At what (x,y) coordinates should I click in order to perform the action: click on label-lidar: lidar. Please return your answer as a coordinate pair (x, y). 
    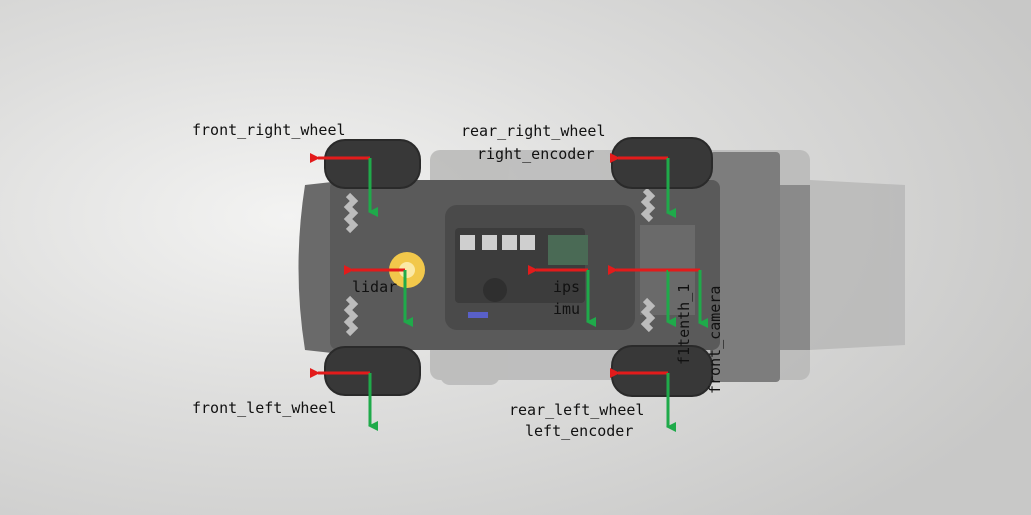
    Looking at the image, I should click on (375, 287).